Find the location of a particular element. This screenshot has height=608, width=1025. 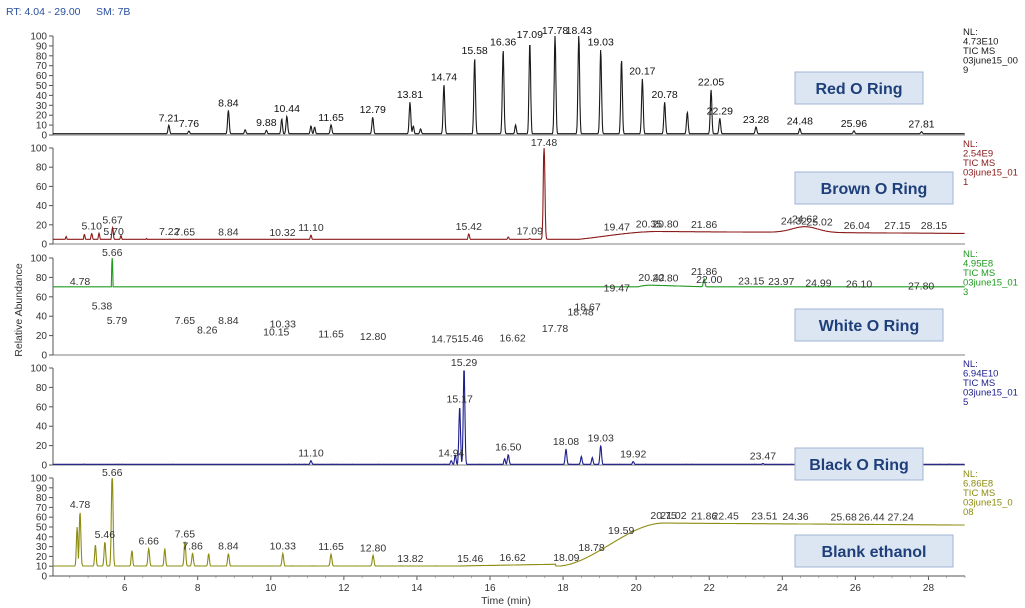

peak-label: 4.78 is located at coordinates (80, 282).